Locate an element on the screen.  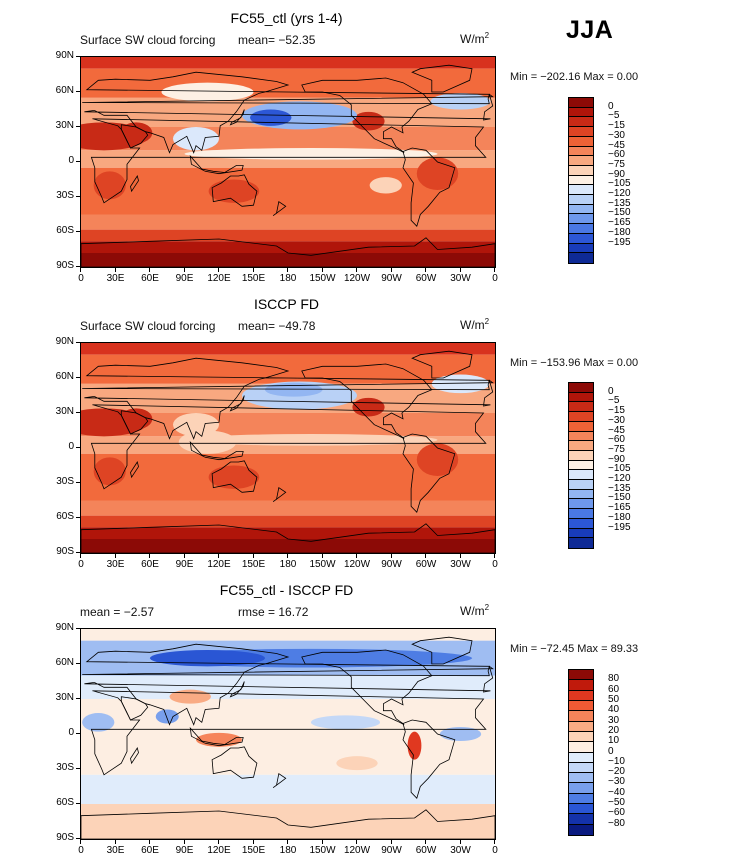
x-tick-label: 120E is located at coordinates (219, 564).